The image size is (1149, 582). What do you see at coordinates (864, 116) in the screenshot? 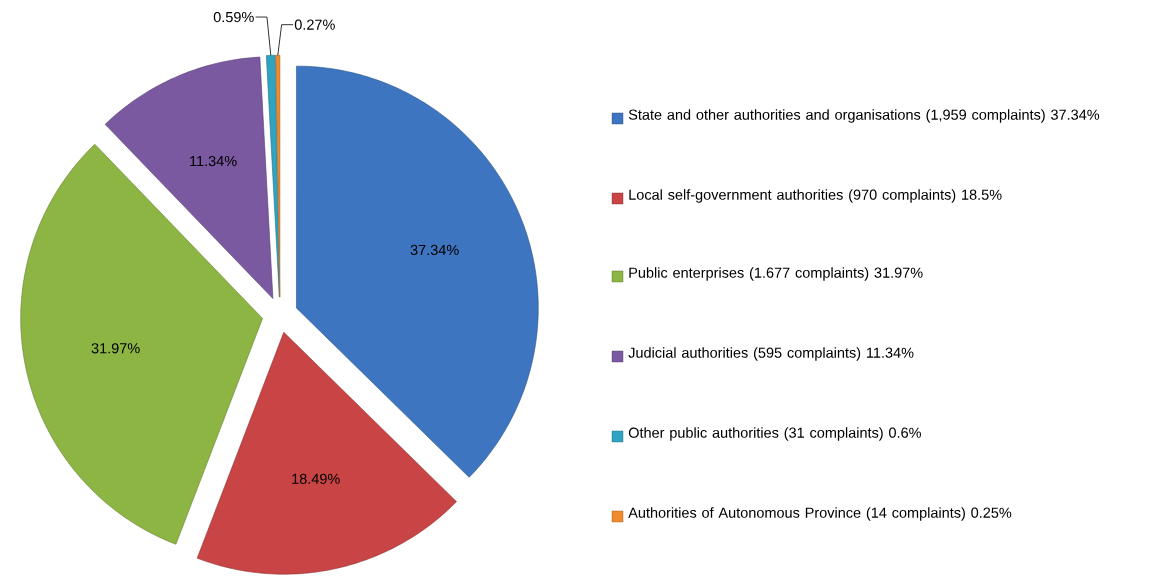
I see `legend-label: State and other authorities and organisations (1,959 complaints) 37.34%` at bounding box center [864, 116].